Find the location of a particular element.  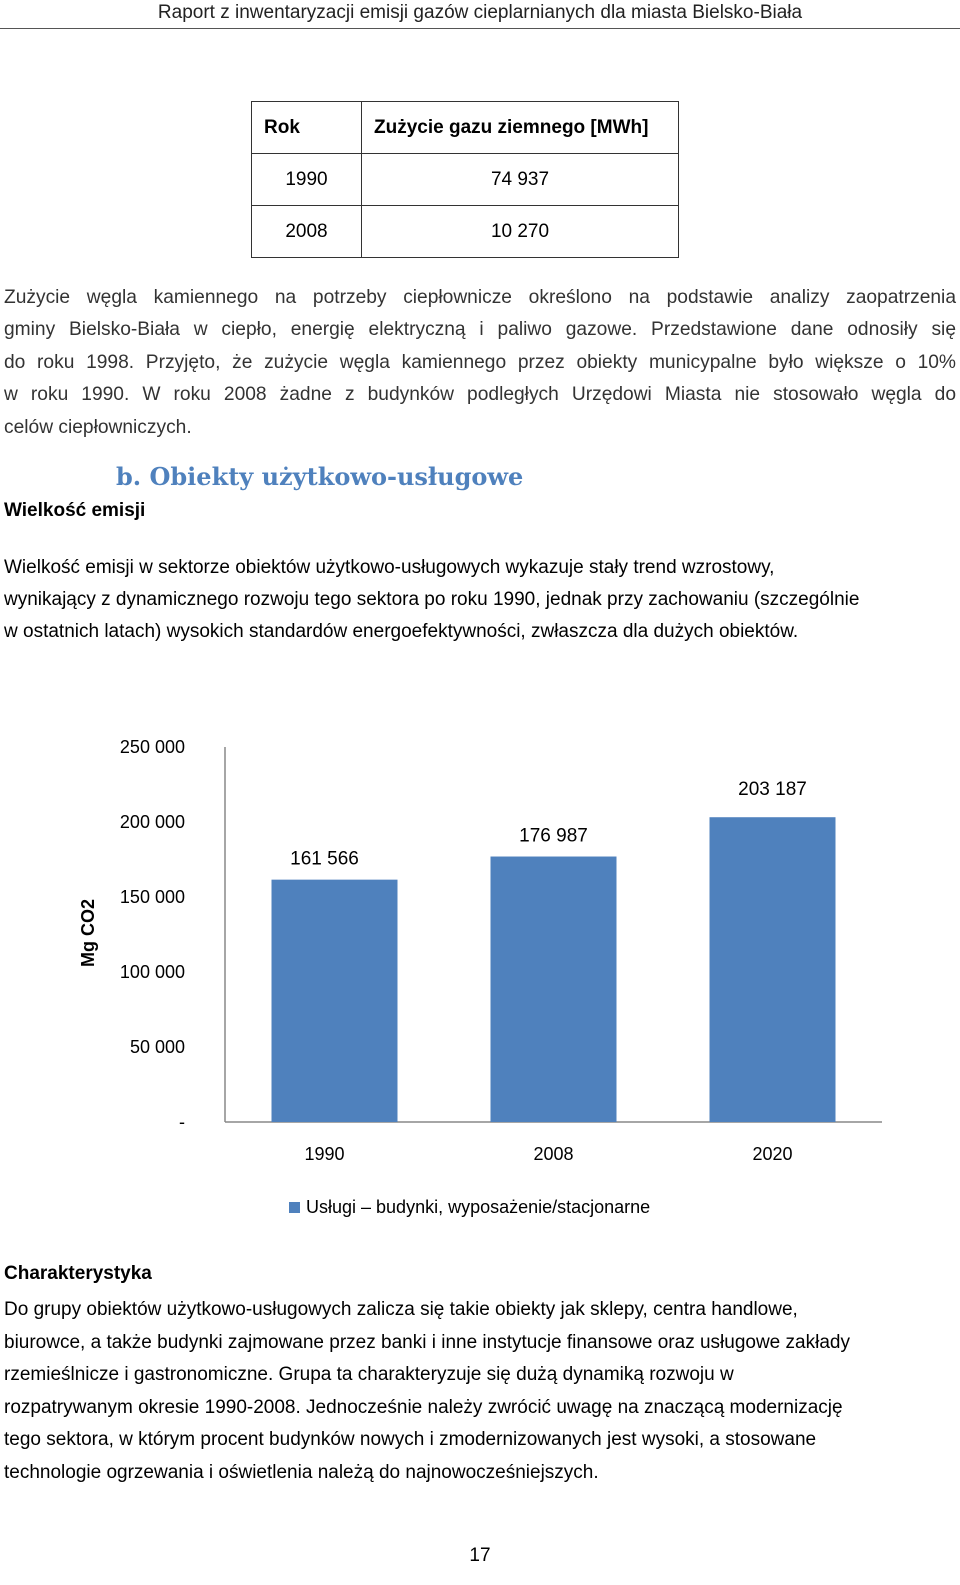

table-header-gas: Zużycie gazu ziemnego [MWh] is located at coordinates (520, 127).